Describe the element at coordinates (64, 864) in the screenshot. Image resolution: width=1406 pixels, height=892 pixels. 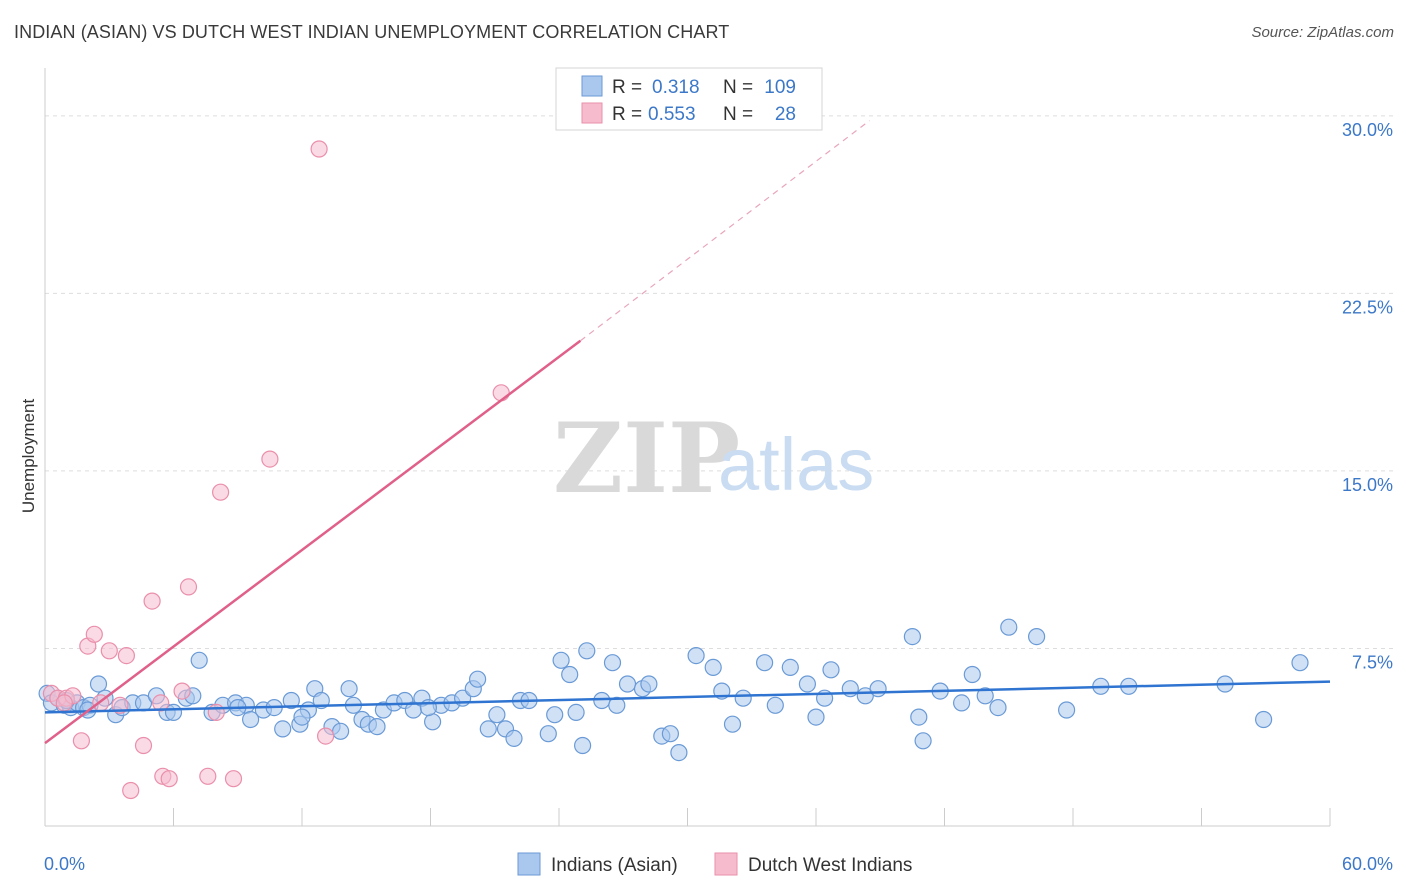
I see `x-tick-label-min: 0.0%` at that location.